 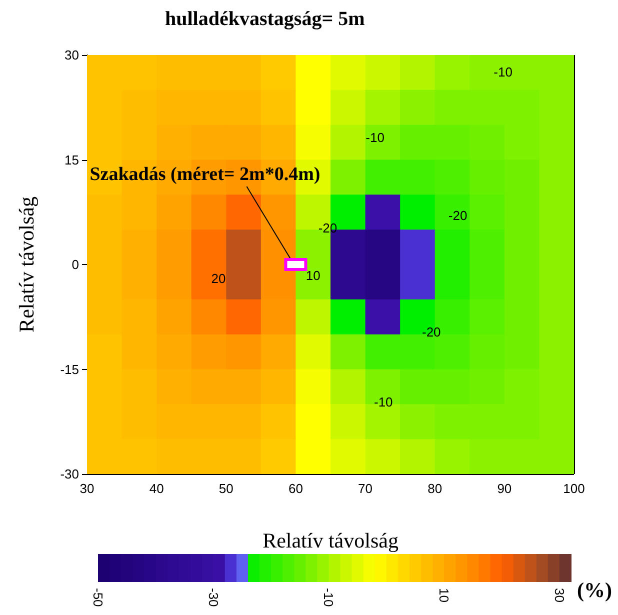 What do you see at coordinates (328, 597) in the screenshot?
I see `color-bar-label: -10` at bounding box center [328, 597].